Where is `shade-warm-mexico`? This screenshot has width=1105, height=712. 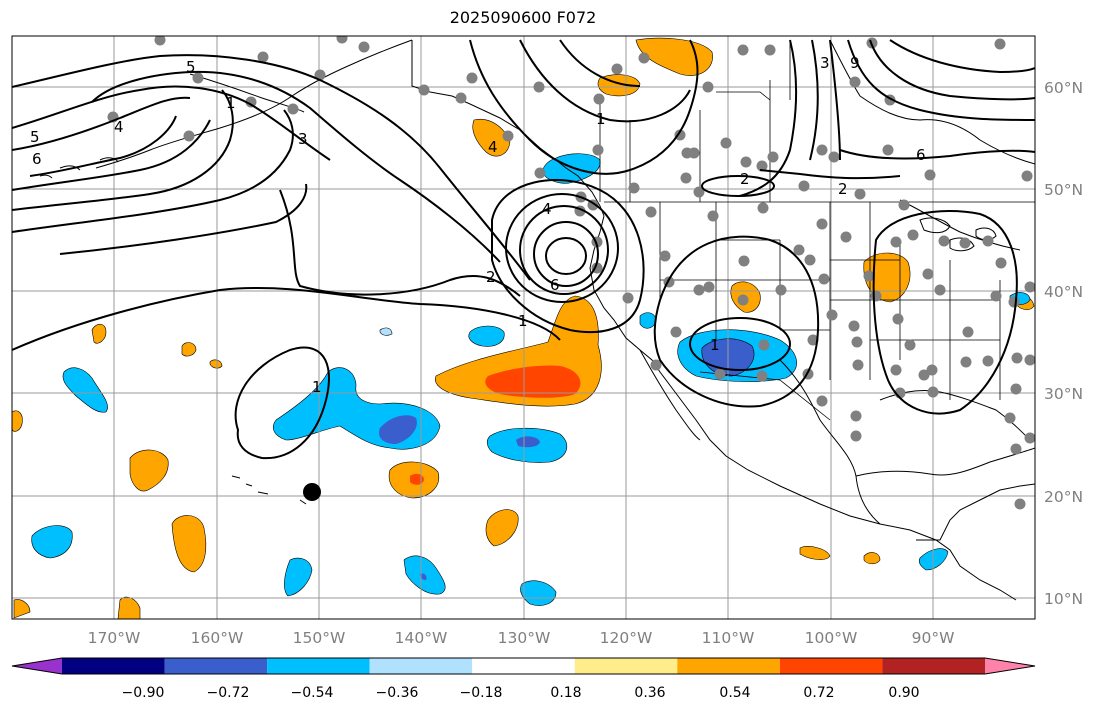 shade-warm-mexico is located at coordinates (815, 553).